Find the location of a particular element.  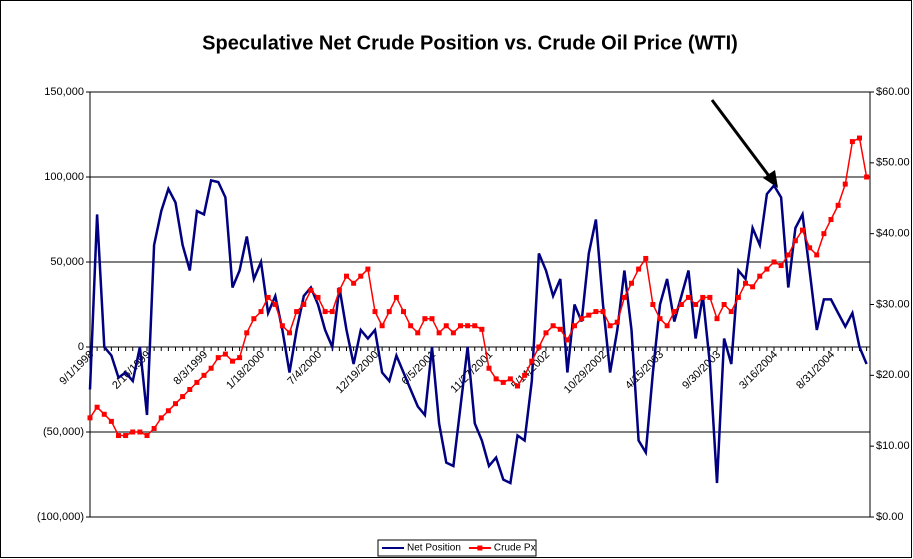

y-tick-label: 50,000 is located at coordinates (67, 262).